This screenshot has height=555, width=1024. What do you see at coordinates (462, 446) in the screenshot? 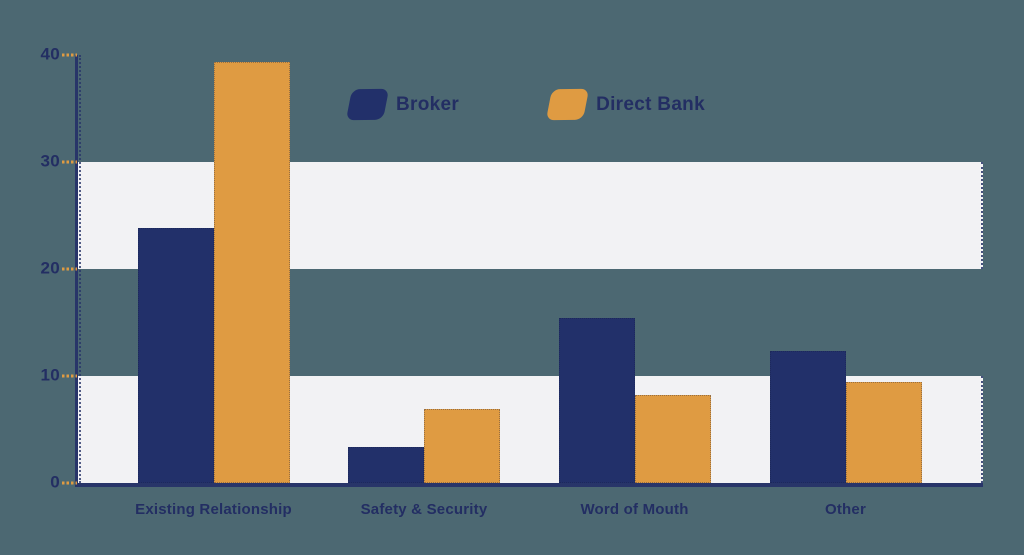
I see `bar-direct-bank-safety-security` at bounding box center [462, 446].